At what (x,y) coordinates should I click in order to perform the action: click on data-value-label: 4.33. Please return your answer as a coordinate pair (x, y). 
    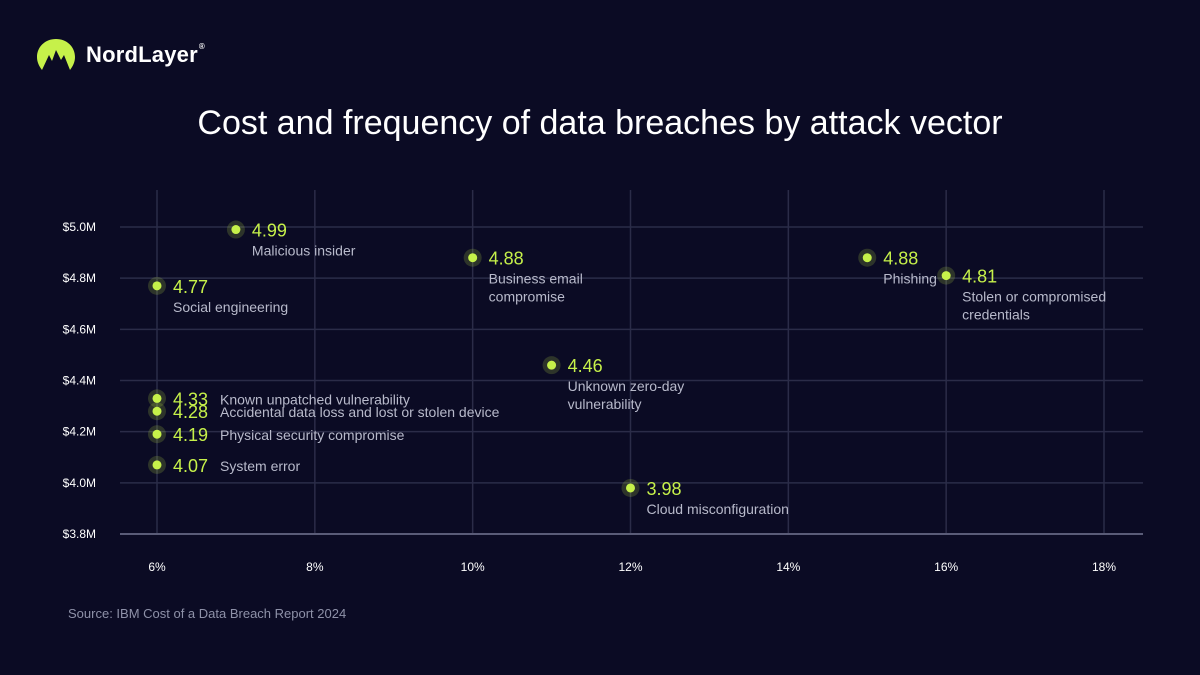
    Looking at the image, I should click on (190, 399).